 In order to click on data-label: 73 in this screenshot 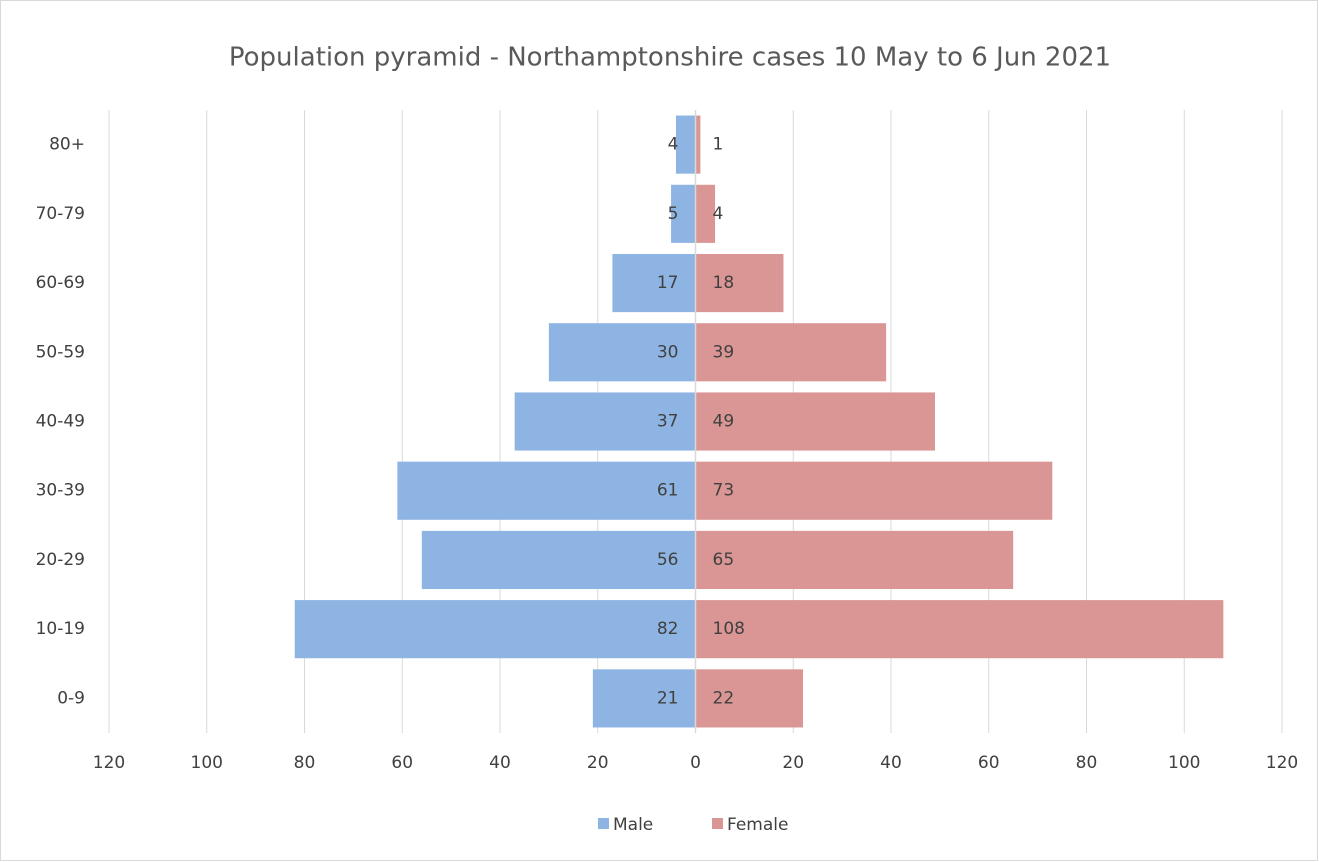, I will do `click(724, 491)`.